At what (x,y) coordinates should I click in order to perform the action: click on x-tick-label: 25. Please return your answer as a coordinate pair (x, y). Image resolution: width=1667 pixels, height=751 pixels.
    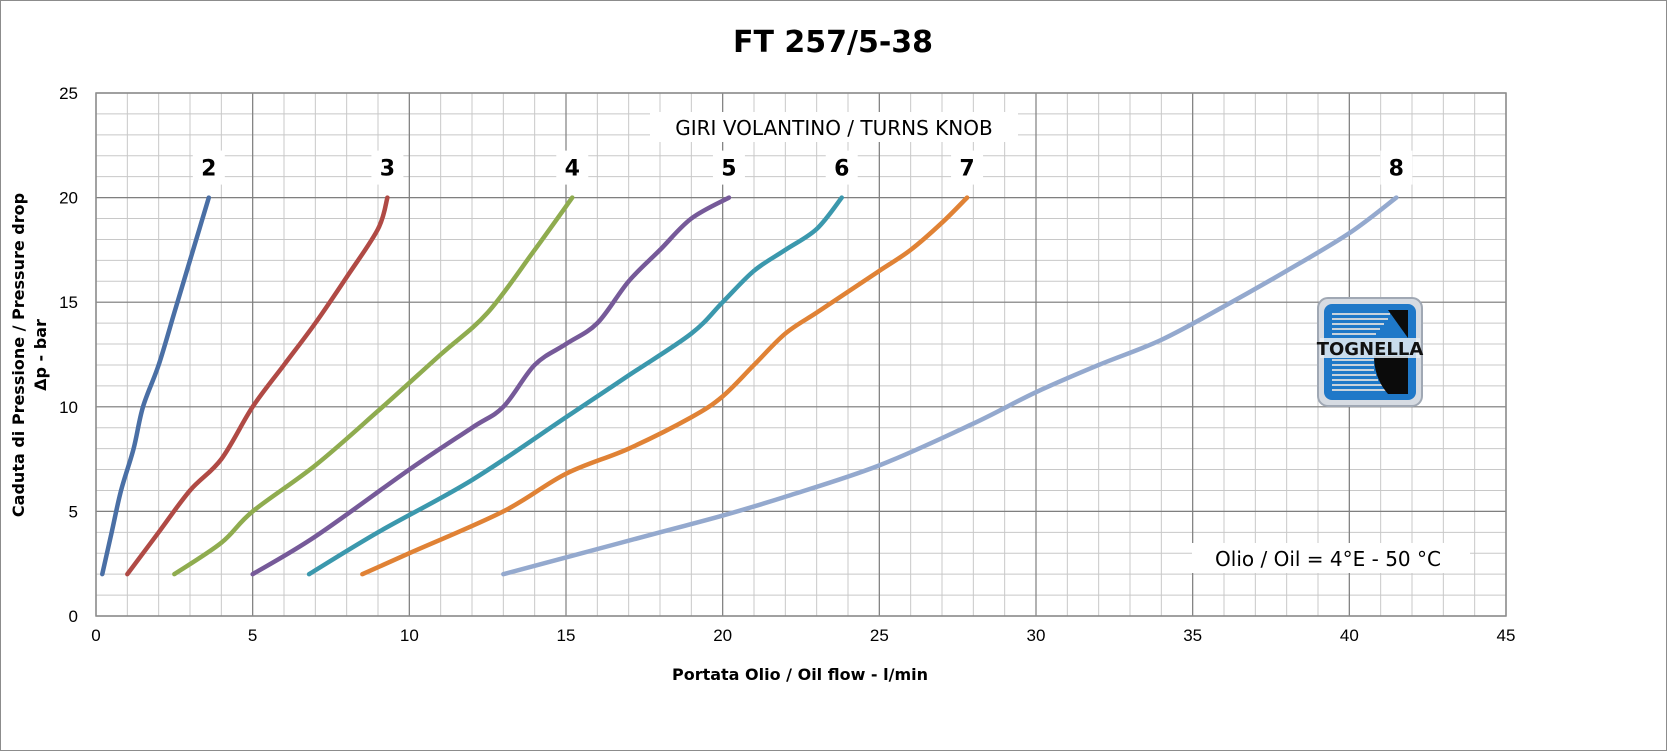
    Looking at the image, I should click on (879, 635).